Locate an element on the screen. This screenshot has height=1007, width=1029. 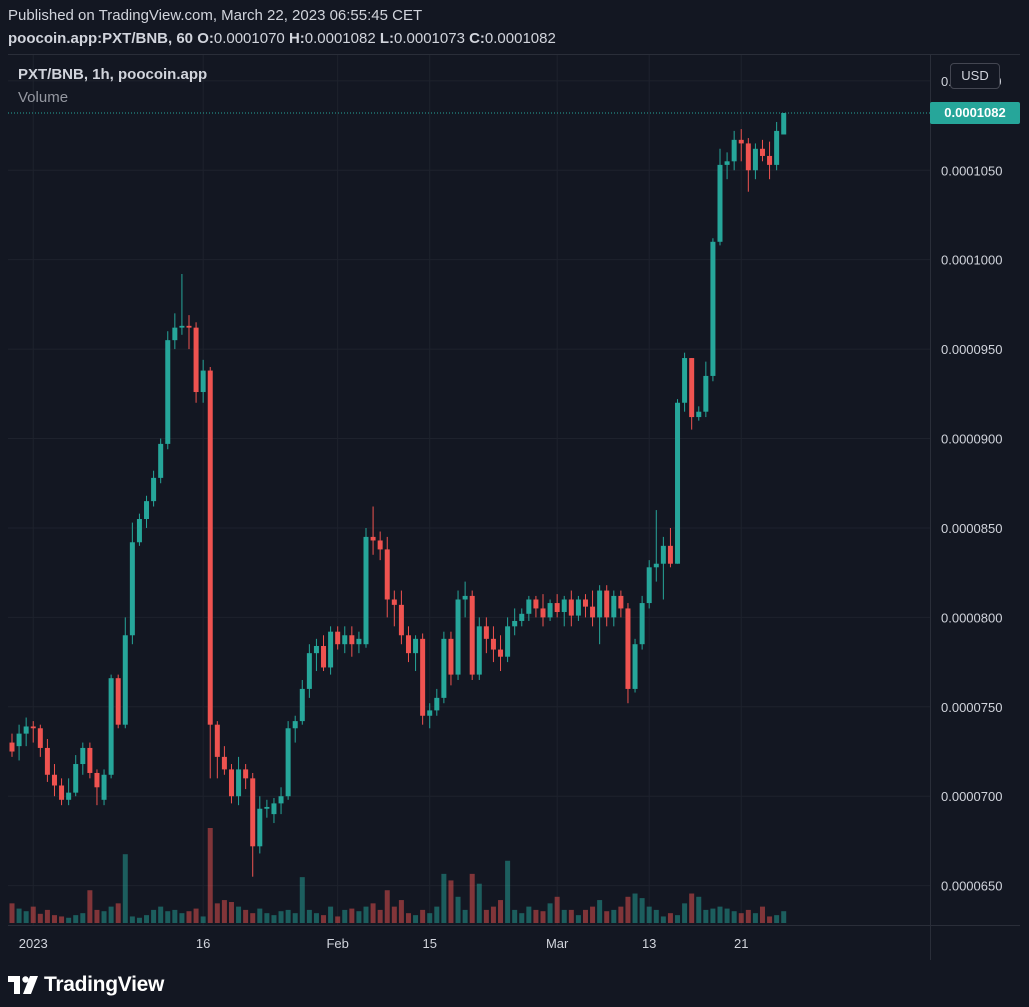
time-axis: 2023 16 Feb 15 Mar 13 21 is located at coordinates (384, 943).